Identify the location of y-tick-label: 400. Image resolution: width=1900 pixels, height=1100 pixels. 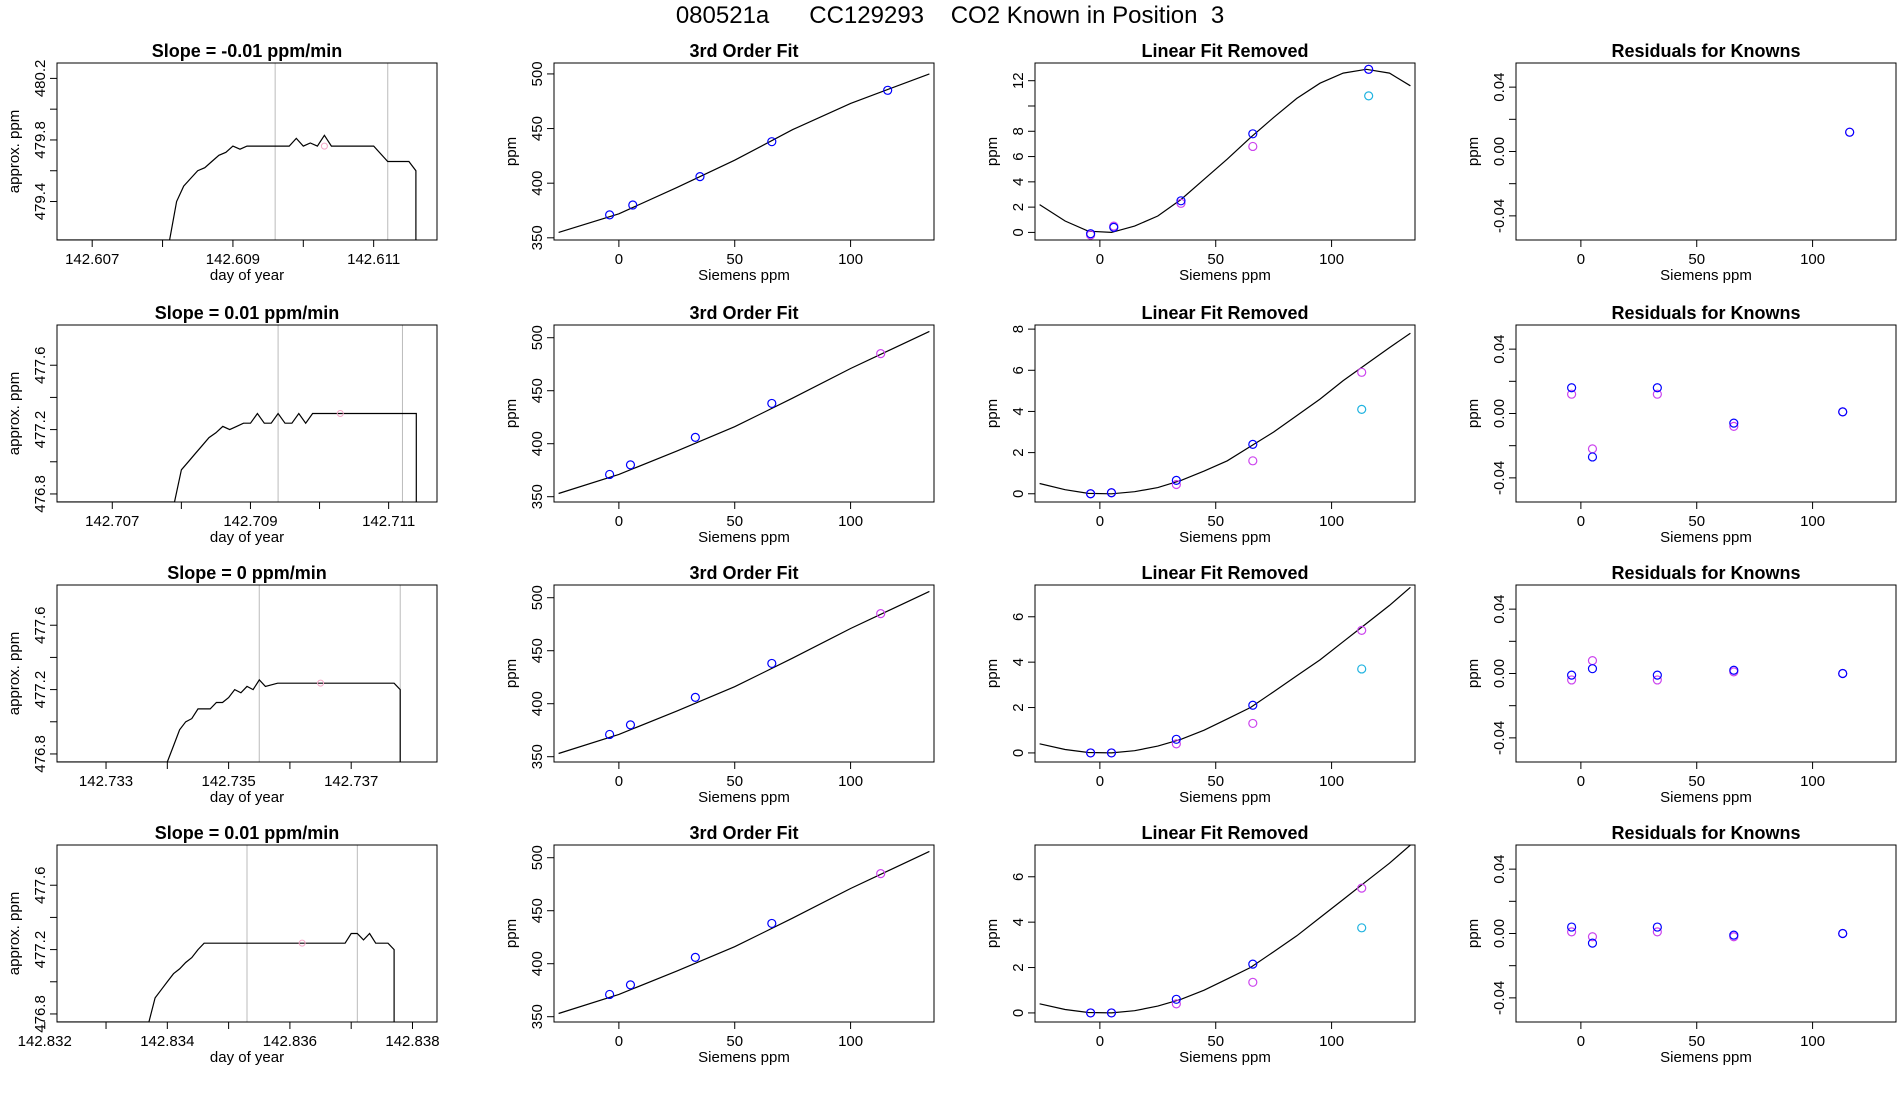
(537, 183).